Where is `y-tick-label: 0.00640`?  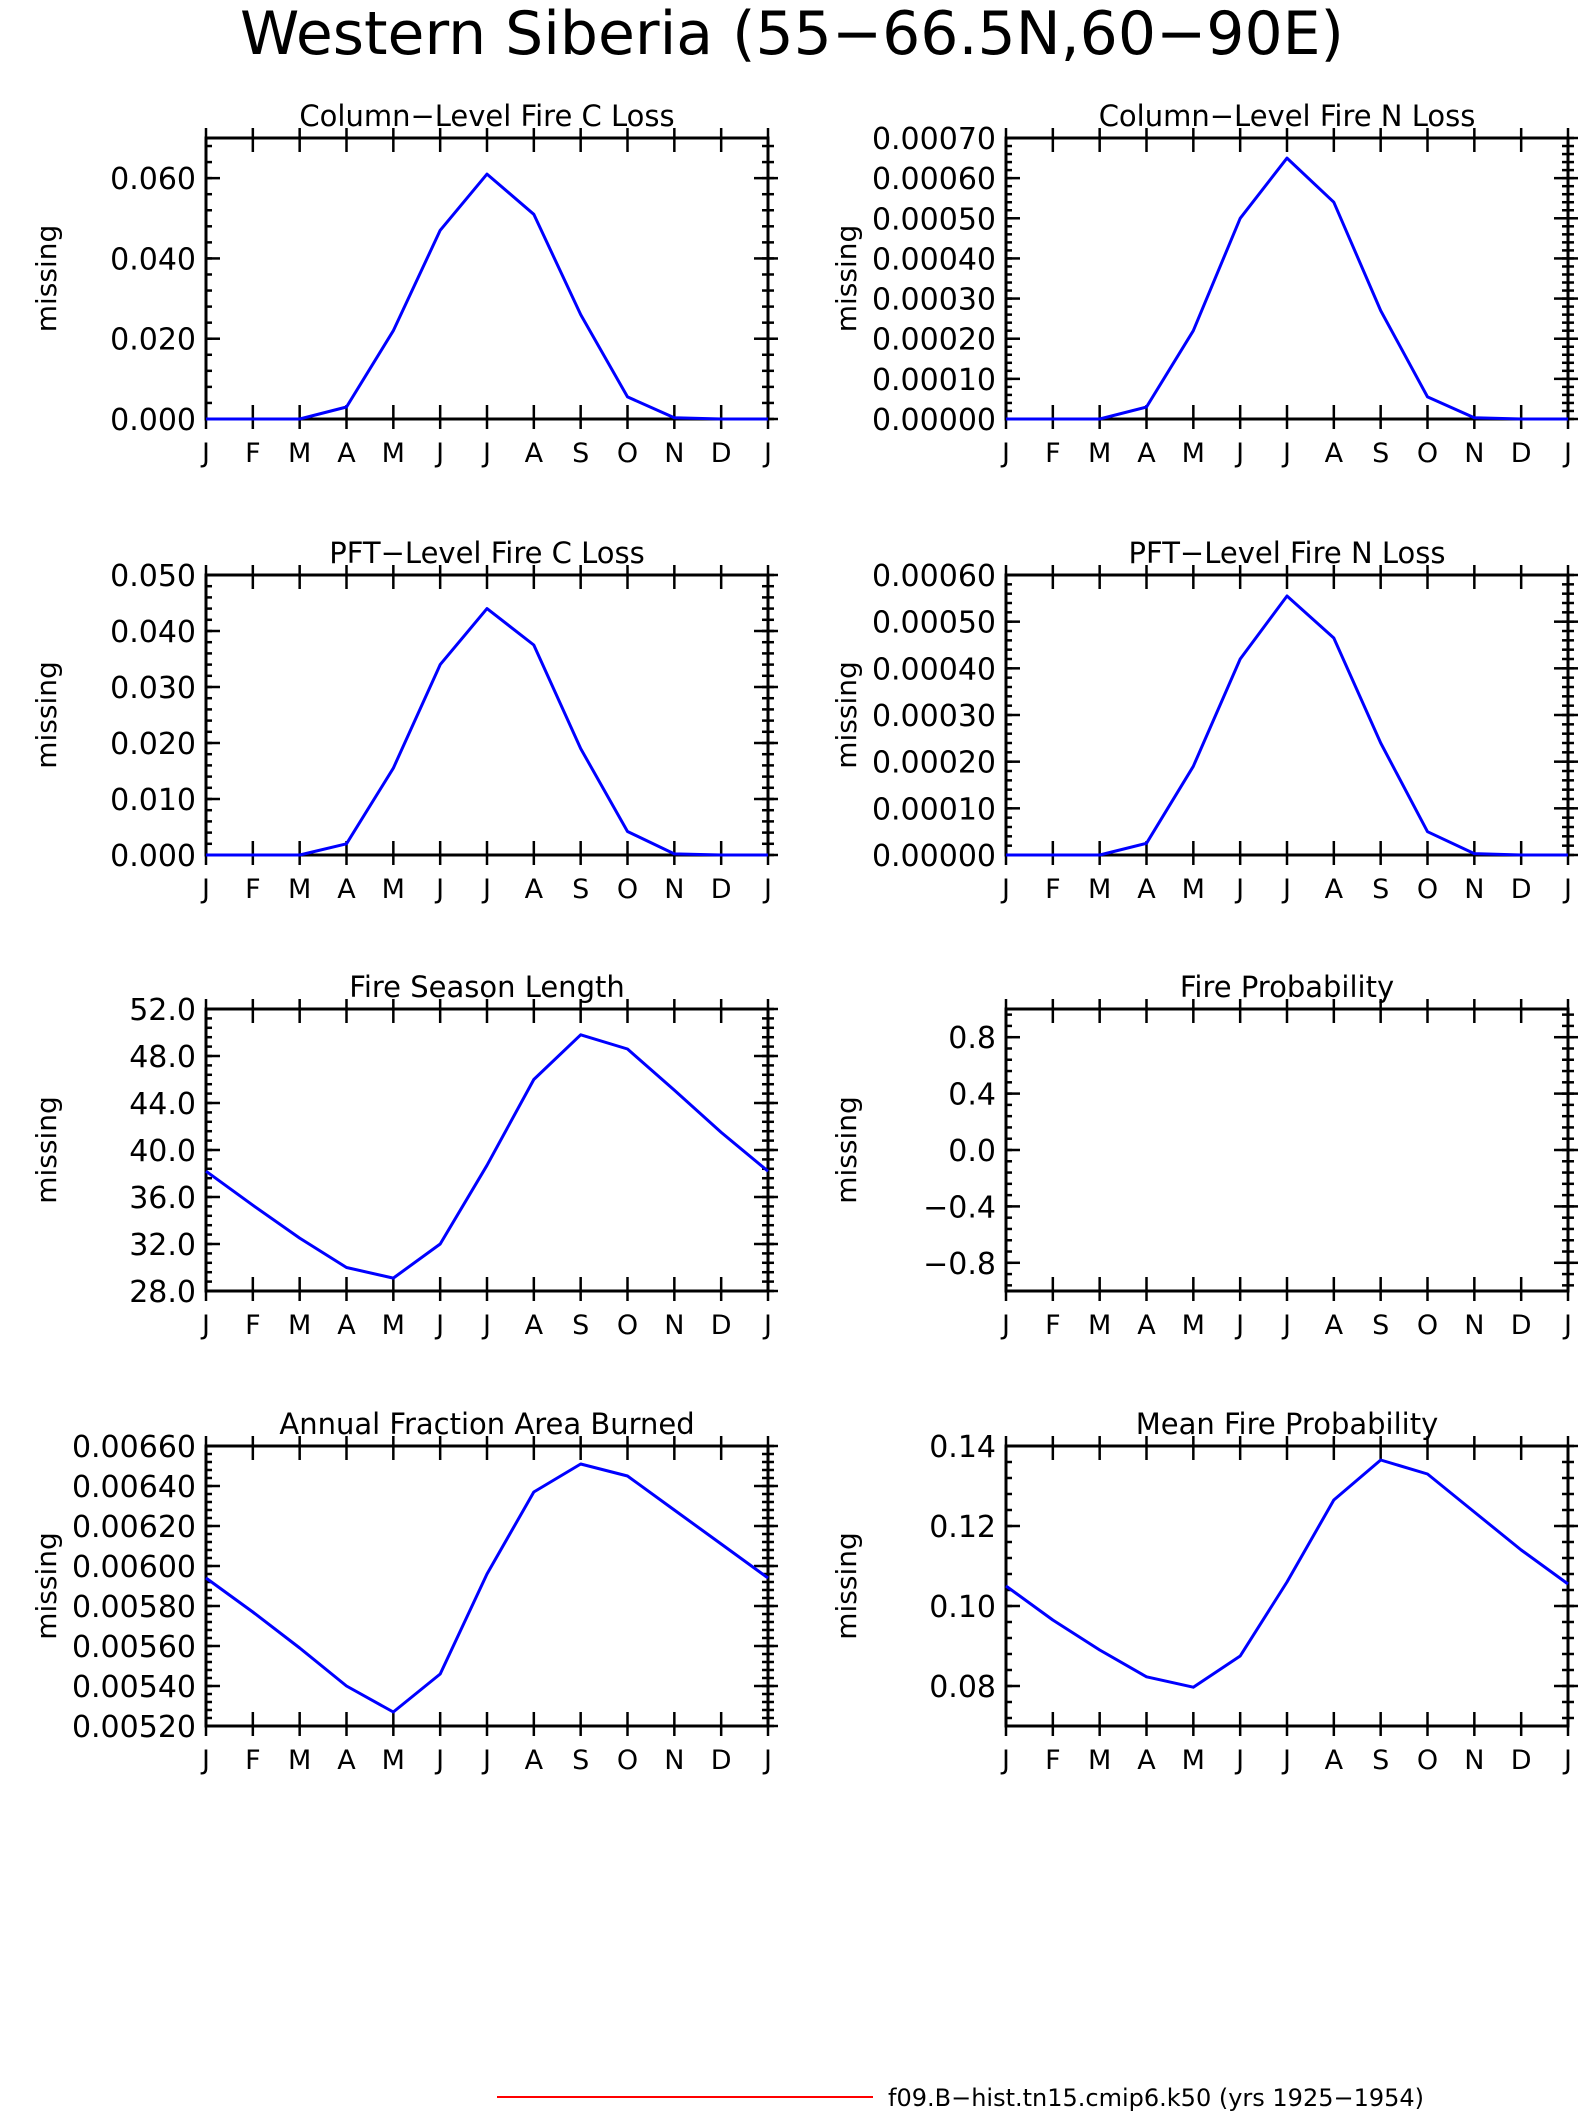
y-tick-label: 0.00640 is located at coordinates (134, 1487).